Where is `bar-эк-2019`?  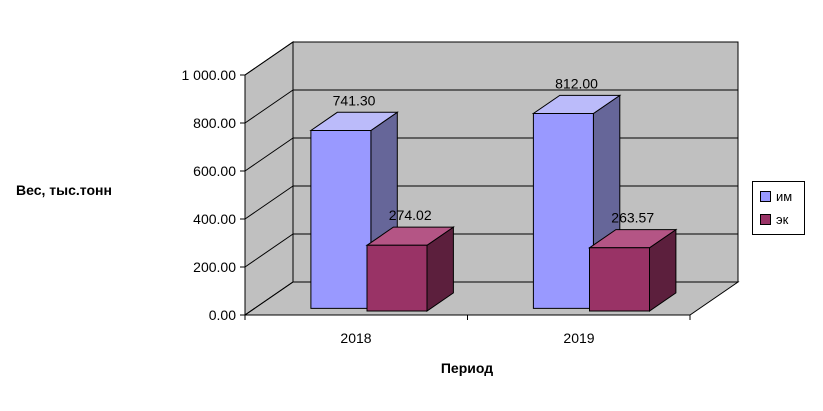 bar-эк-2019 is located at coordinates (632, 270).